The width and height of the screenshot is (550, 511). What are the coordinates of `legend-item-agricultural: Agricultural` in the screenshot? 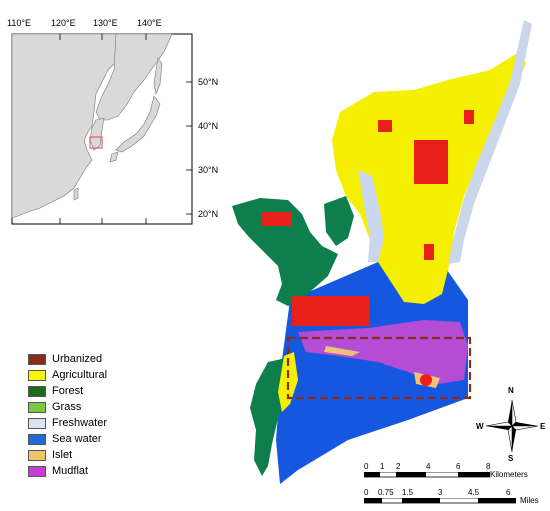 It's located at (99, 376).